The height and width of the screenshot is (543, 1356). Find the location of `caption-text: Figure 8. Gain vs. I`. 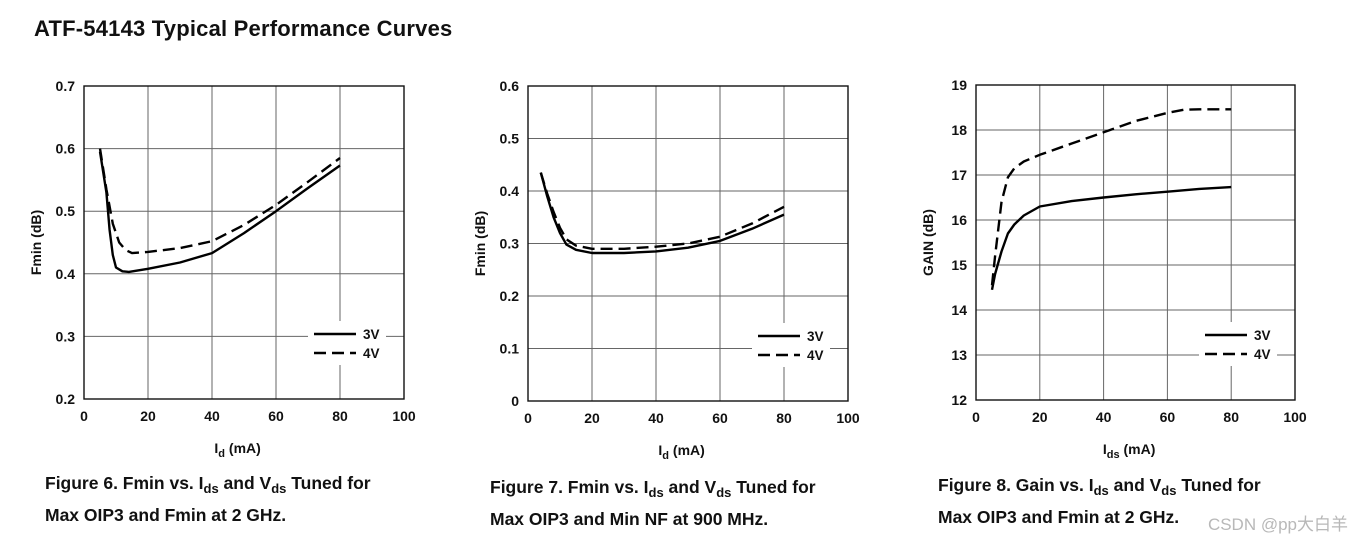

caption-text: Figure 8. Gain vs. I is located at coordinates (1016, 485).